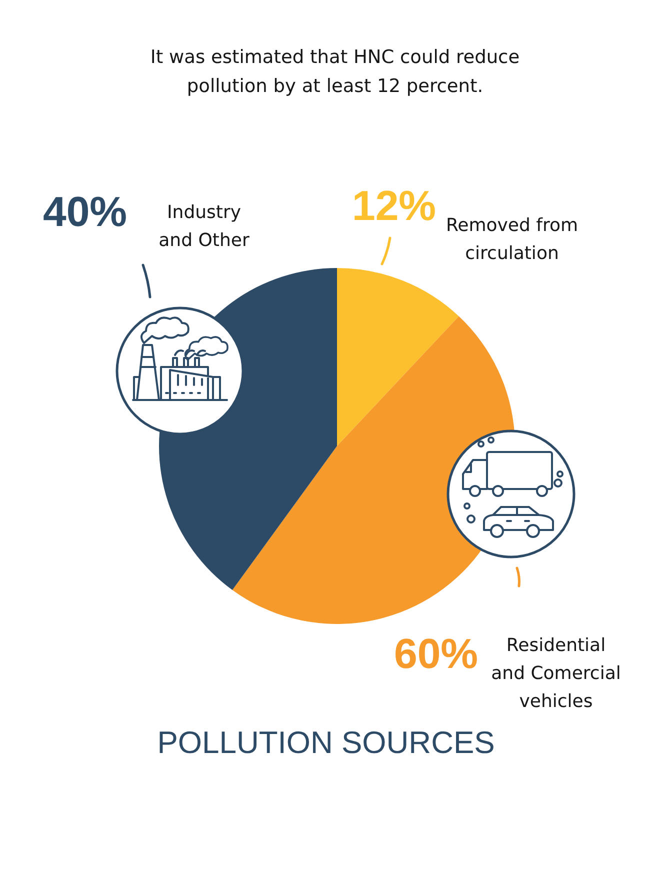 This screenshot has width=672, height=870. Describe the element at coordinates (556, 673) in the screenshot. I see `slice-label: Residential and Comercial vehicles` at that location.